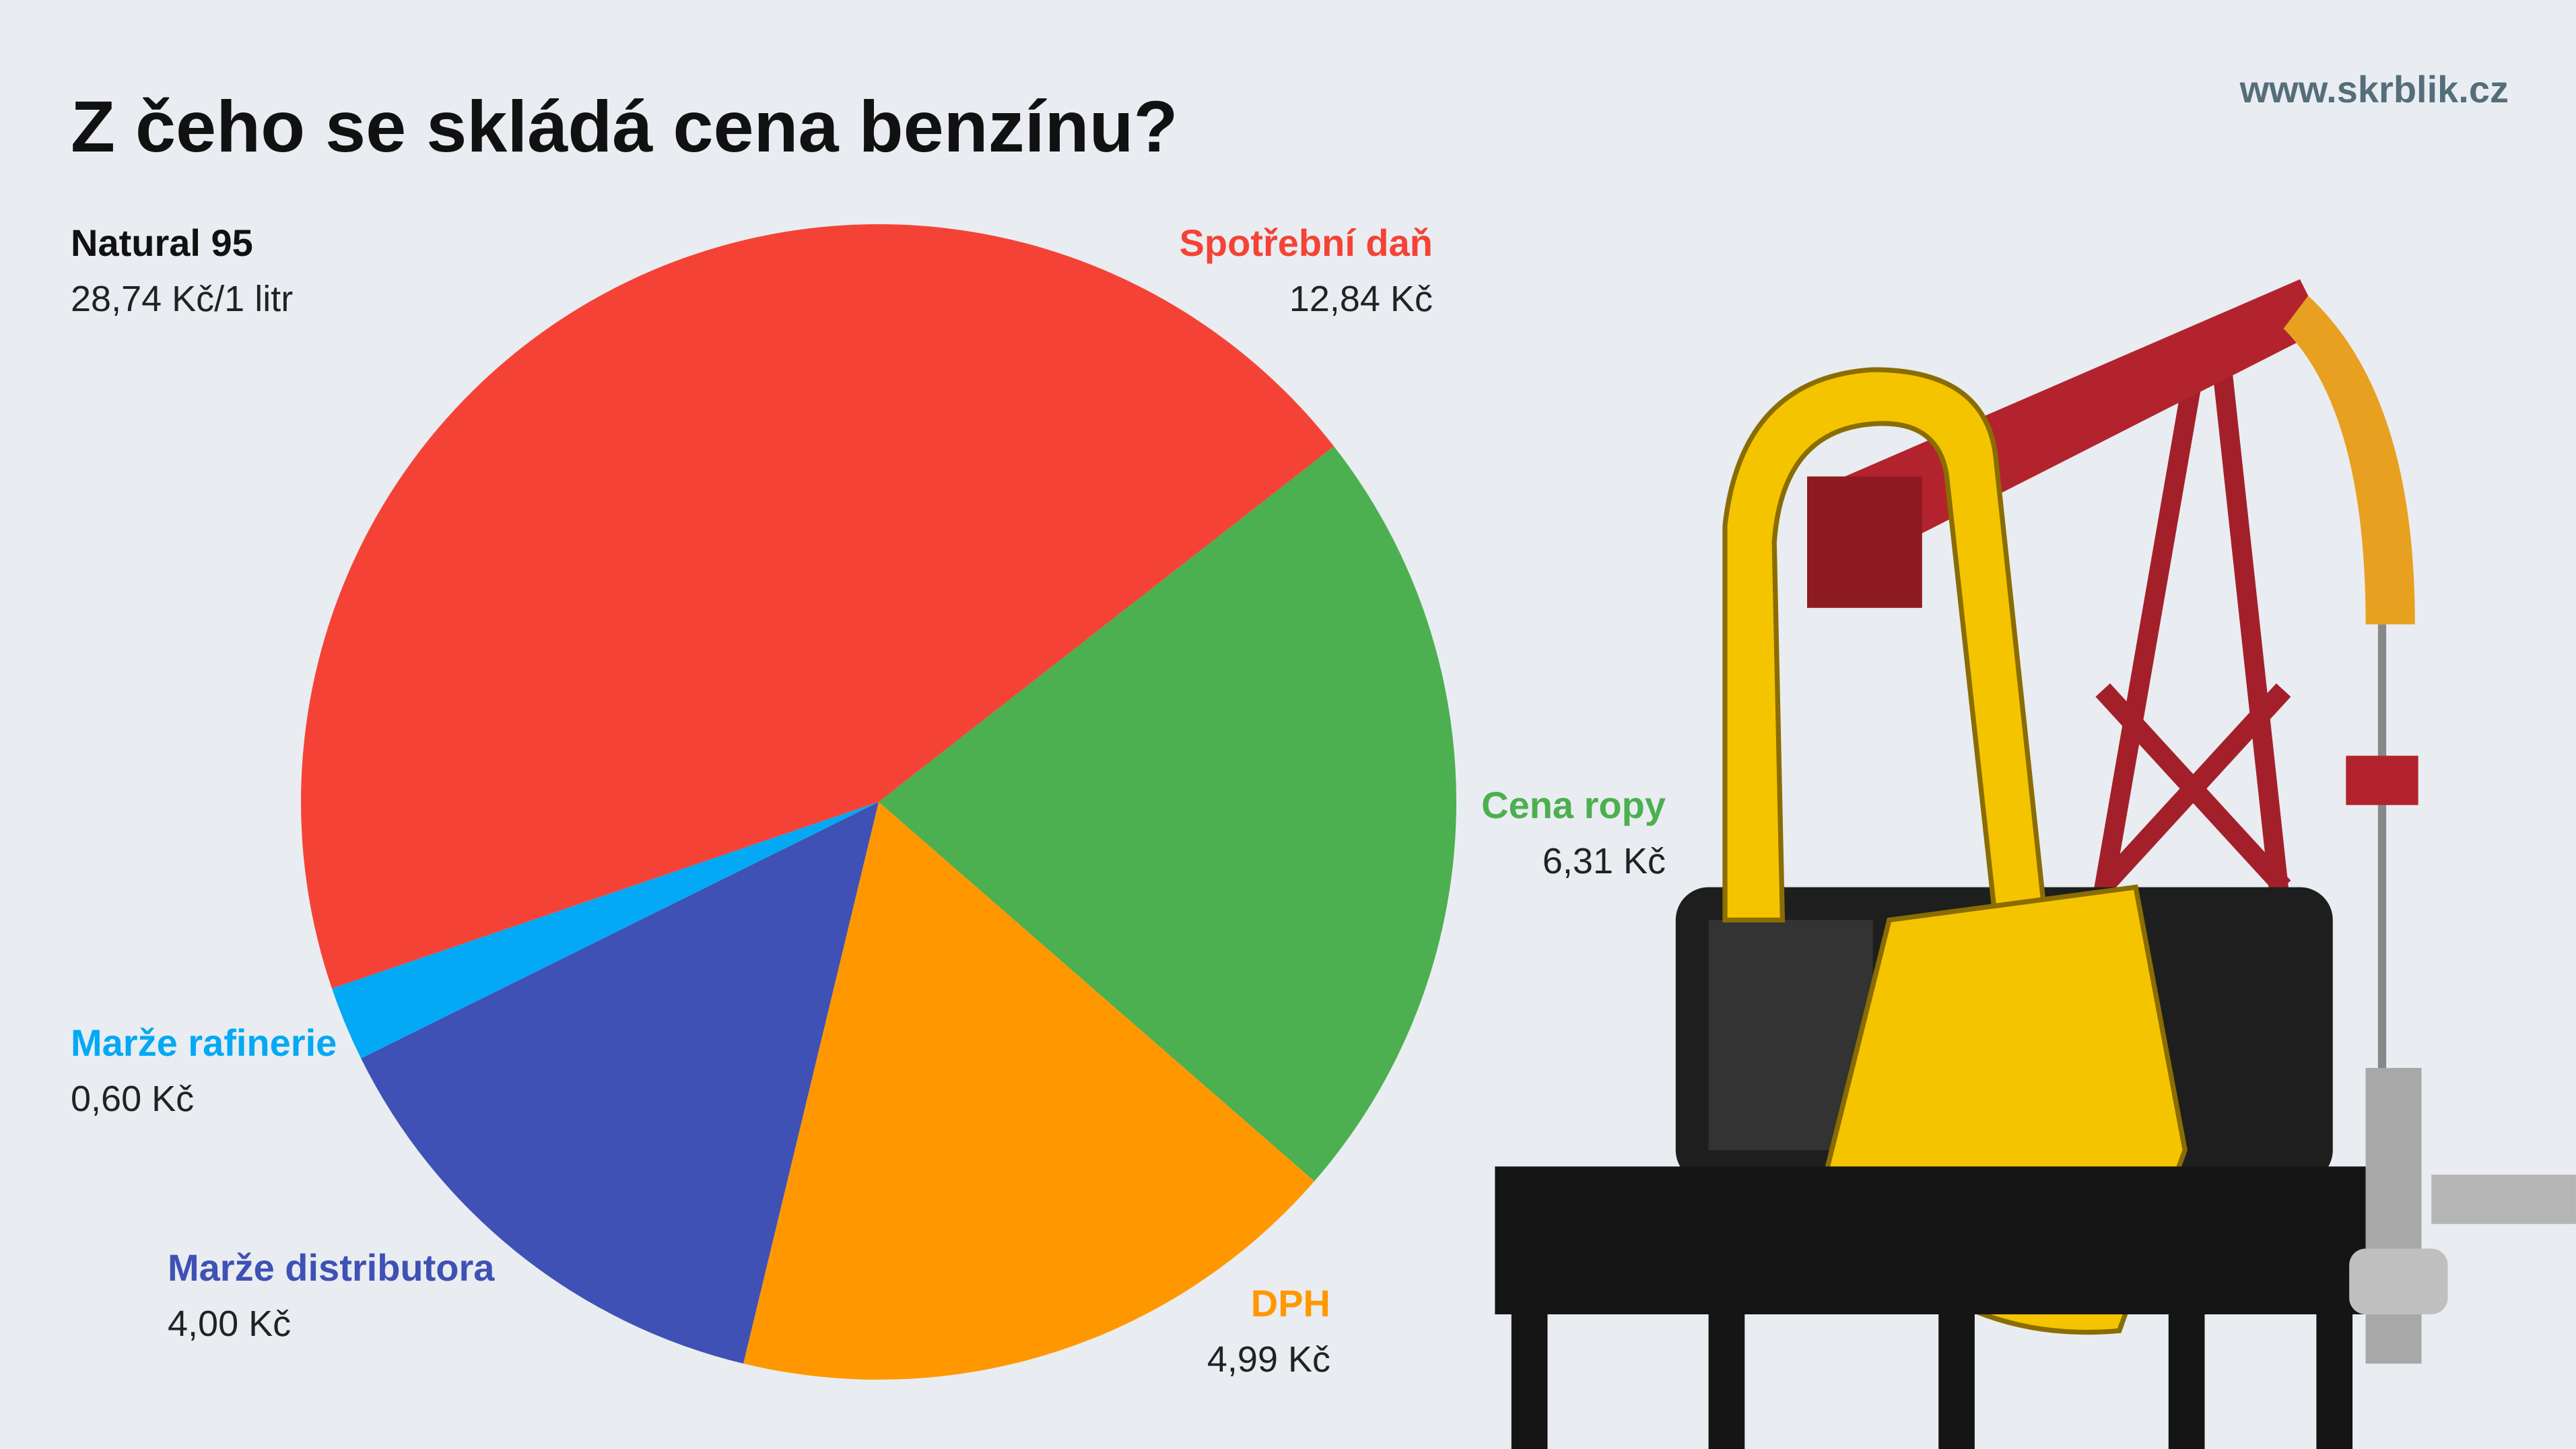  Describe the element at coordinates (1290, 1303) in the screenshot. I see `slice-label: DPH` at that location.